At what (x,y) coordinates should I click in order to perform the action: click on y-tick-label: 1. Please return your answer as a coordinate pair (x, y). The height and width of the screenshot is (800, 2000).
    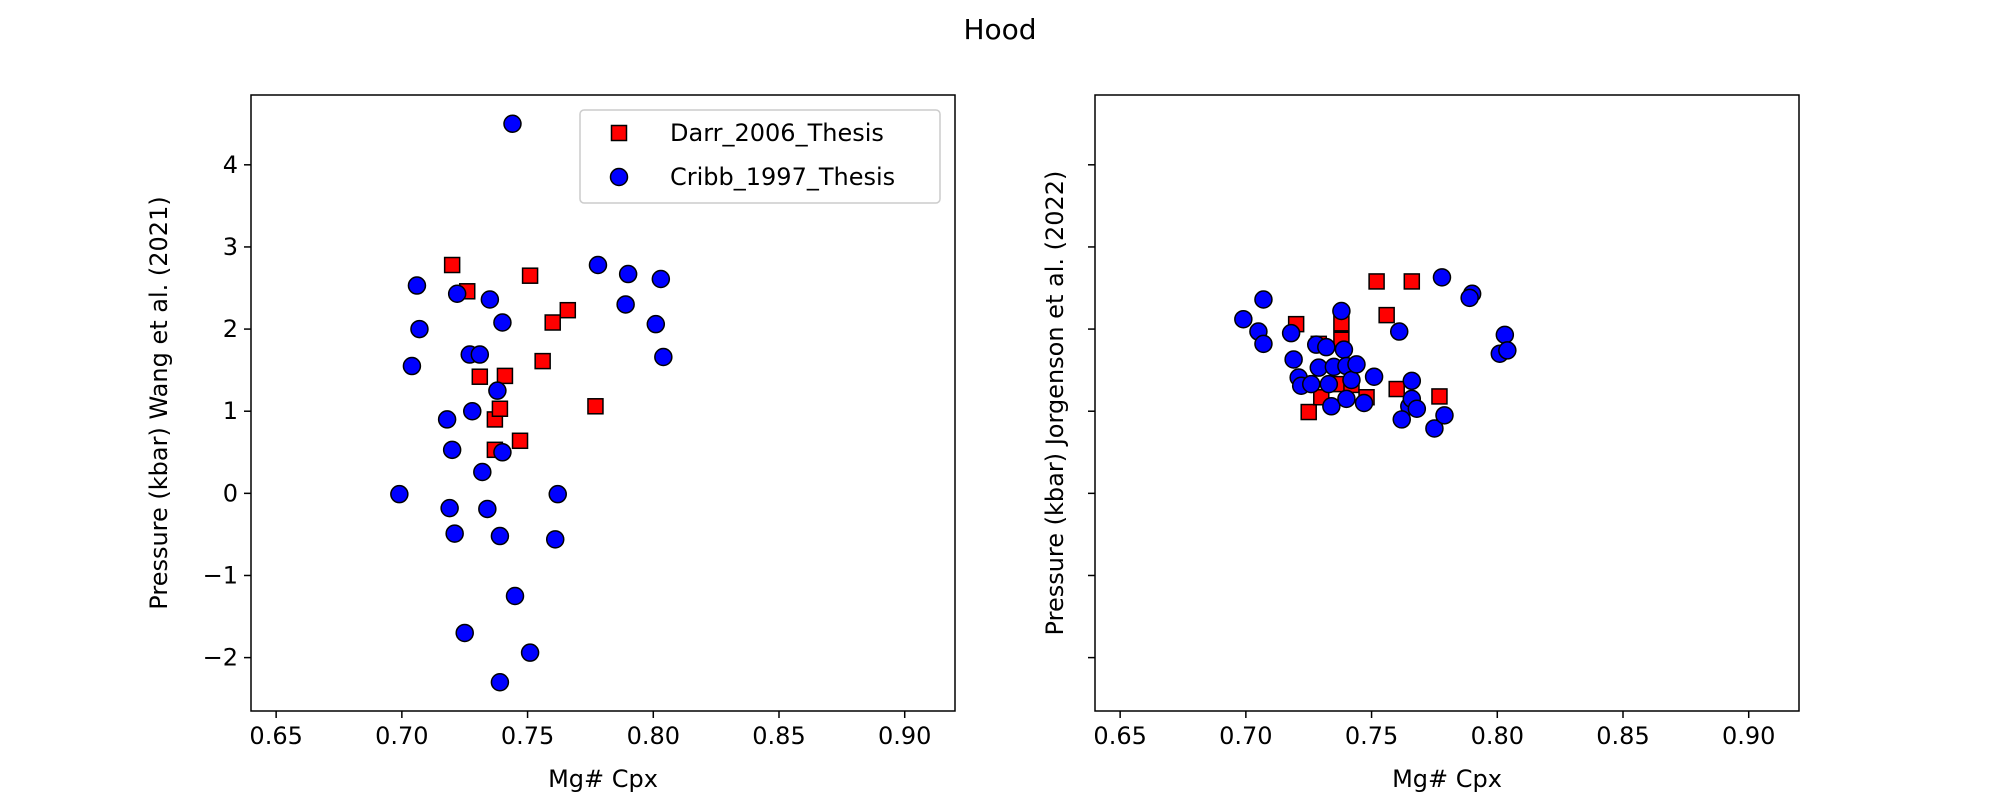
    Looking at the image, I should click on (230, 411).